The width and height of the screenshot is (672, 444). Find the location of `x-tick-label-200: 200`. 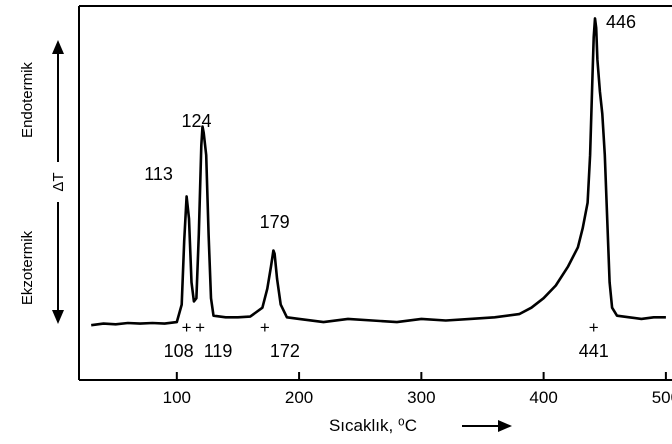

x-tick-label-200: 200 is located at coordinates (299, 397).